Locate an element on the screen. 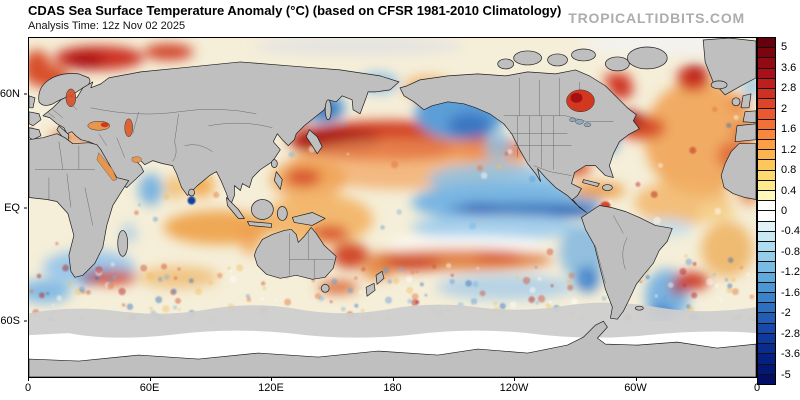  land-hispaniola is located at coordinates (607, 187).